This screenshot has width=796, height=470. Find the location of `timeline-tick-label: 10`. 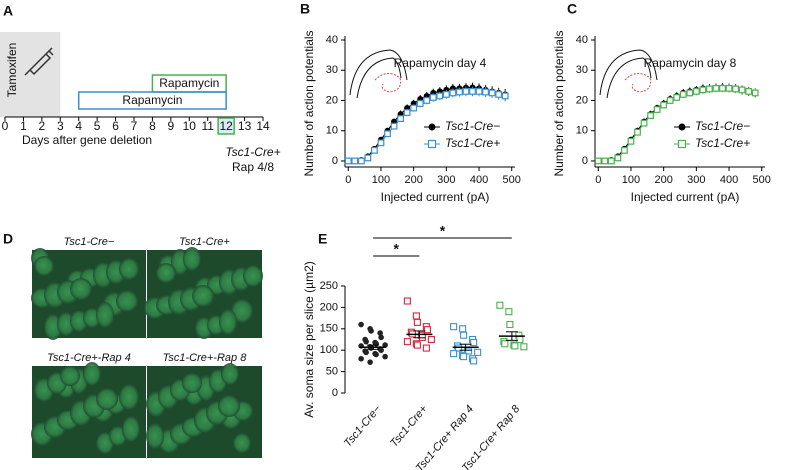

timeline-tick-label: 10 is located at coordinates (190, 126).